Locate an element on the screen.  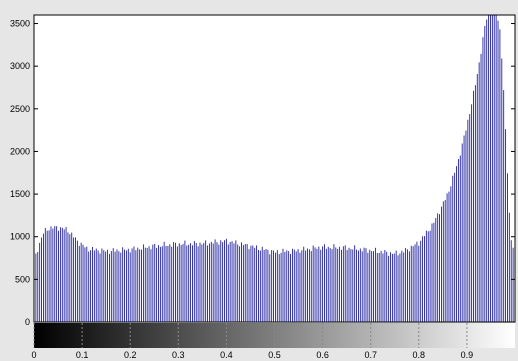
x-tick-label: 0.7 is located at coordinates (370, 355).